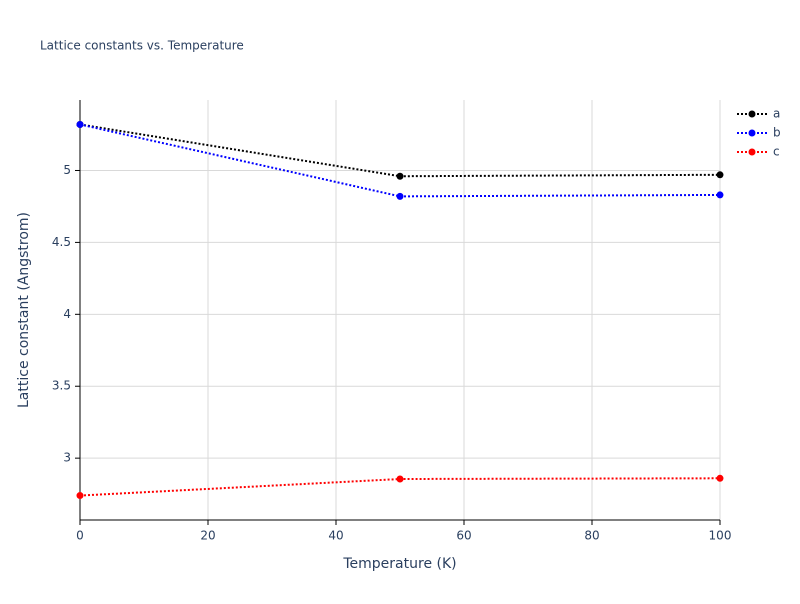  What do you see at coordinates (335, 536) in the screenshot?
I see `x-tick-label: 40` at bounding box center [335, 536].